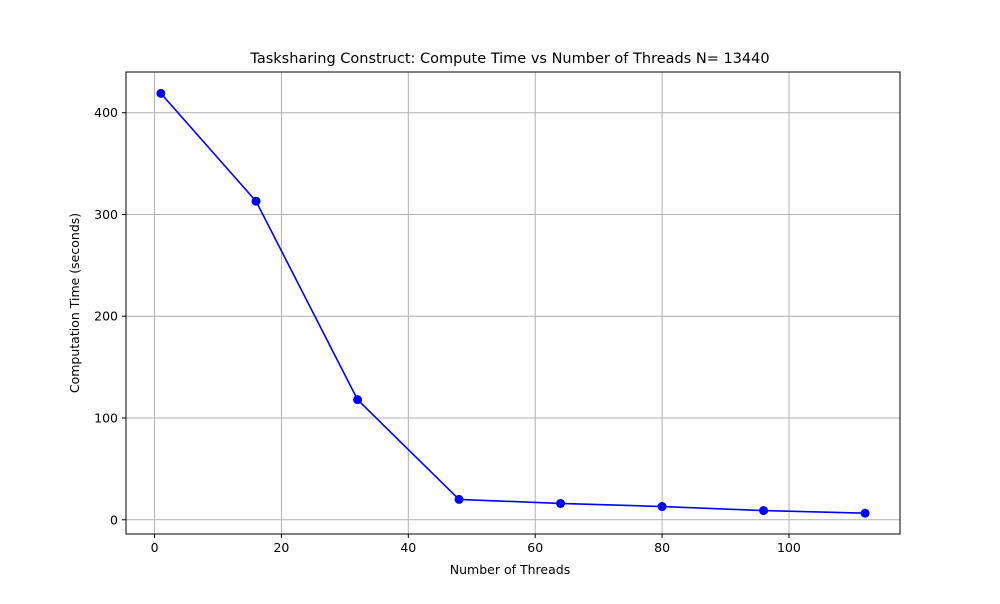  Describe the element at coordinates (789, 547) in the screenshot. I see `x-tick-label: 100` at that location.